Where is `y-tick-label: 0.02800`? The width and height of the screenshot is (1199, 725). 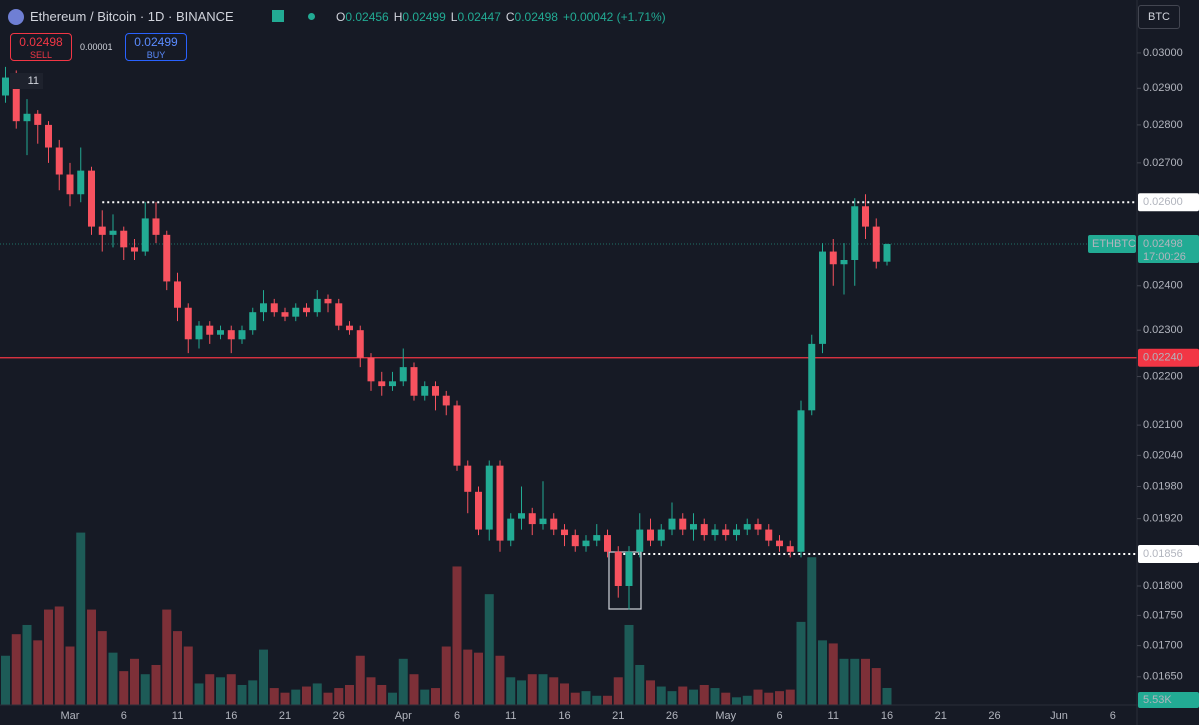
y-tick-label: 0.02800 is located at coordinates (1163, 125).